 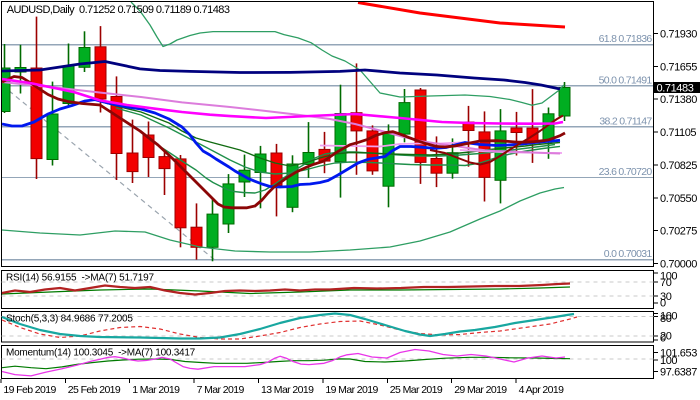 I want to click on svg-text: 29 Mar 2019, so click(x=480, y=390).